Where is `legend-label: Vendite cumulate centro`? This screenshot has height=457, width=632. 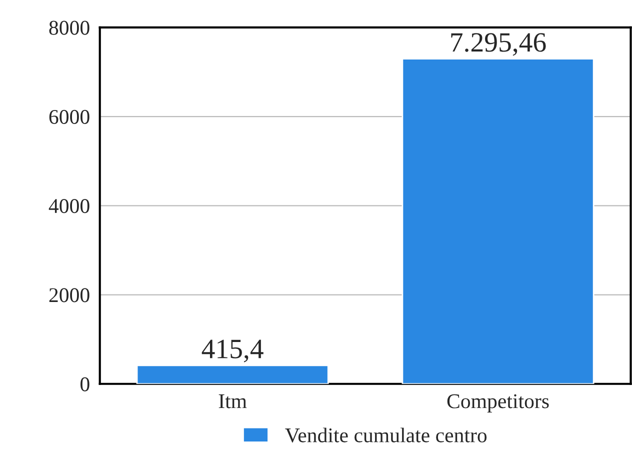 legend-label: Vendite cumulate centro is located at coordinates (386, 435).